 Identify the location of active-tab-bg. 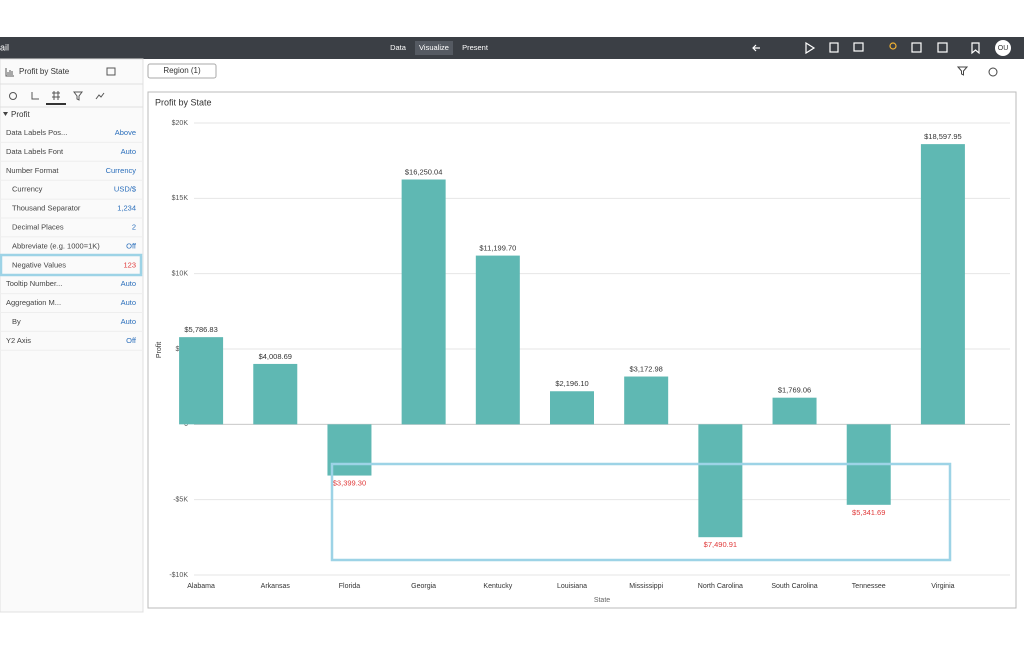
(434, 48).